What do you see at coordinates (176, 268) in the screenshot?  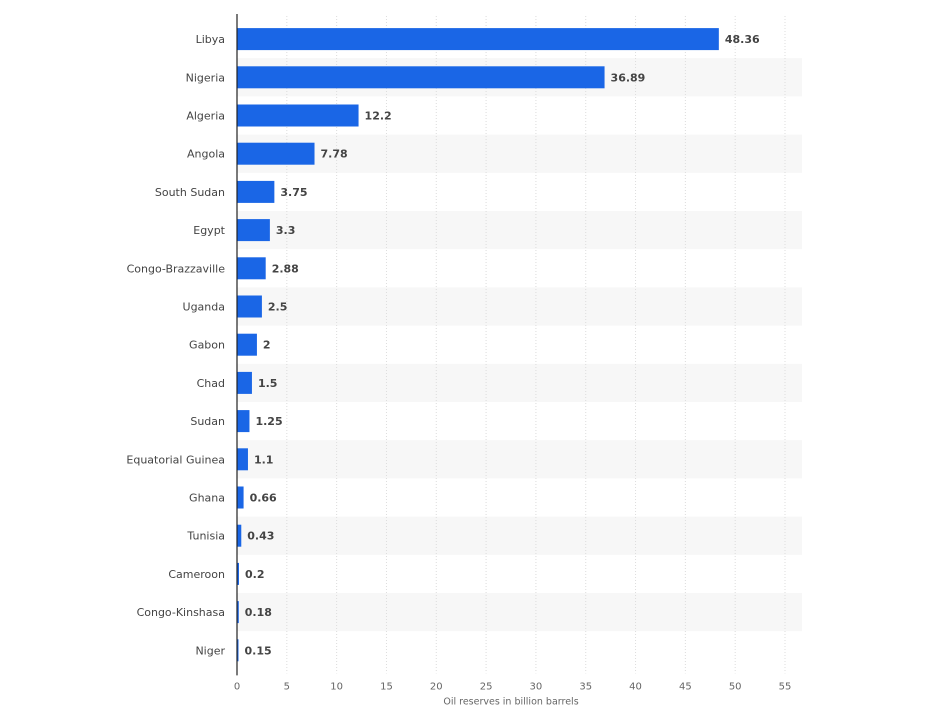 I see `category-label: Congo-Brazzaville` at bounding box center [176, 268].